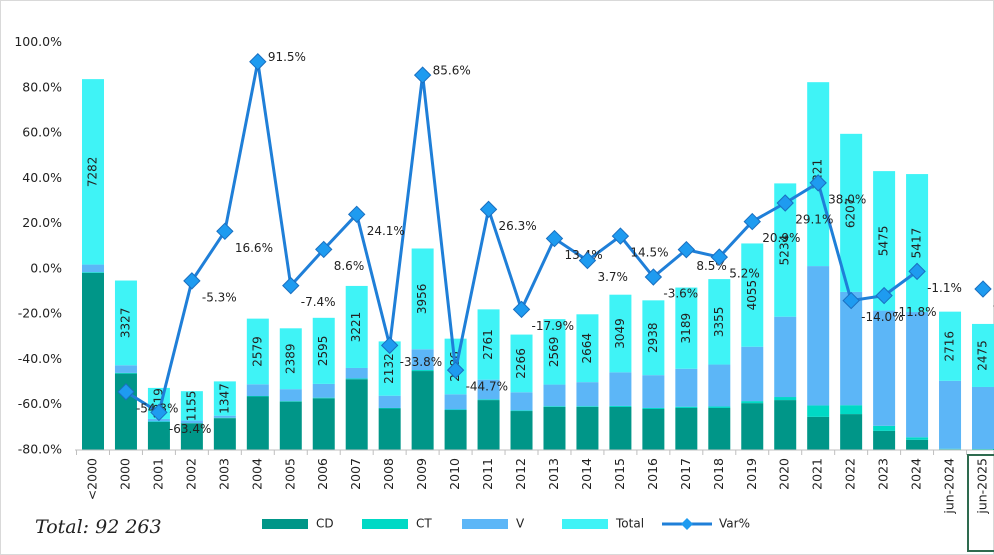  I want to click on y-tick-label: 80.0%, so click(42, 86).